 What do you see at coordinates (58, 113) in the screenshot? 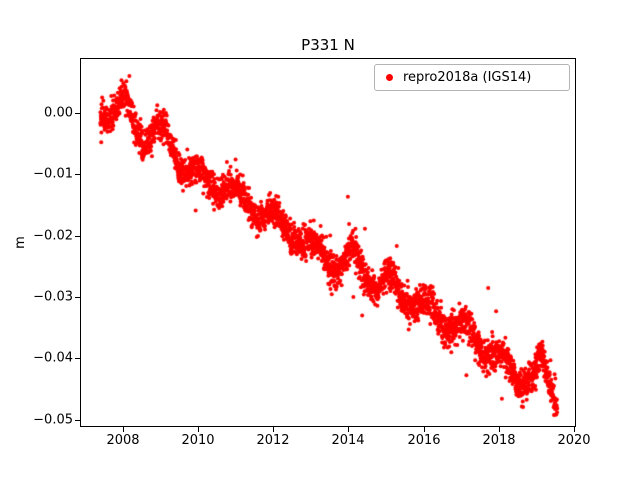
I see `y-tick-label: 0.00` at bounding box center [58, 113].